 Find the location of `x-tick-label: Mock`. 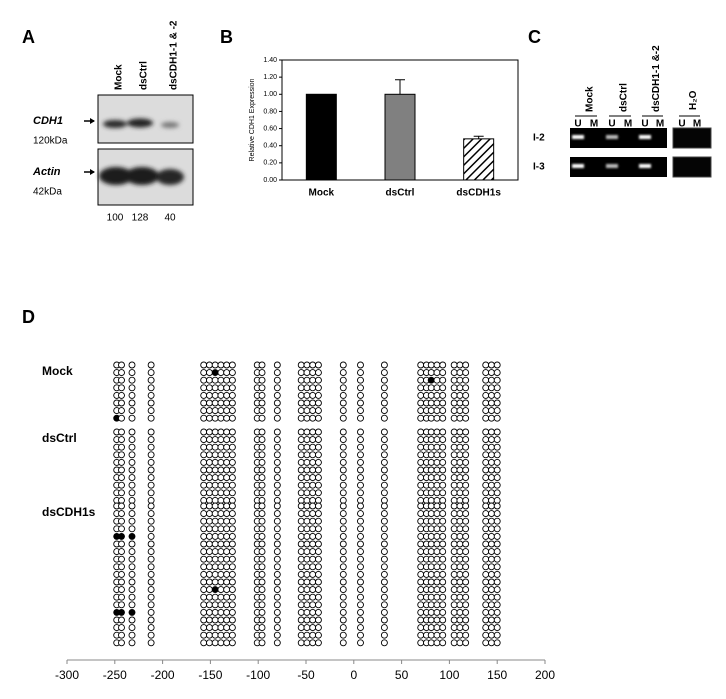

x-tick-label: Mock is located at coordinates (322, 193).